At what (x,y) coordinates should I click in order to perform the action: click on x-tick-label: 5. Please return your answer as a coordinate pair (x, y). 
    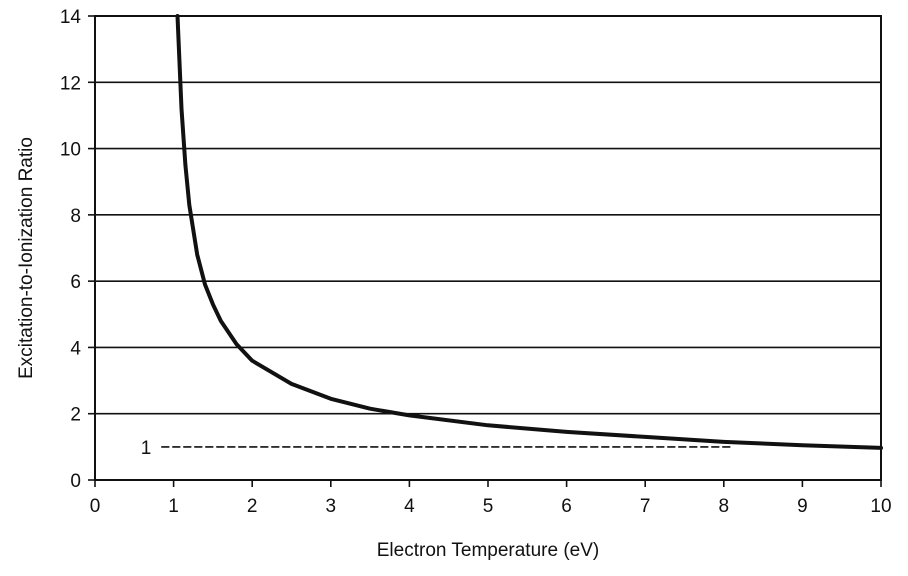
    Looking at the image, I should click on (488, 506).